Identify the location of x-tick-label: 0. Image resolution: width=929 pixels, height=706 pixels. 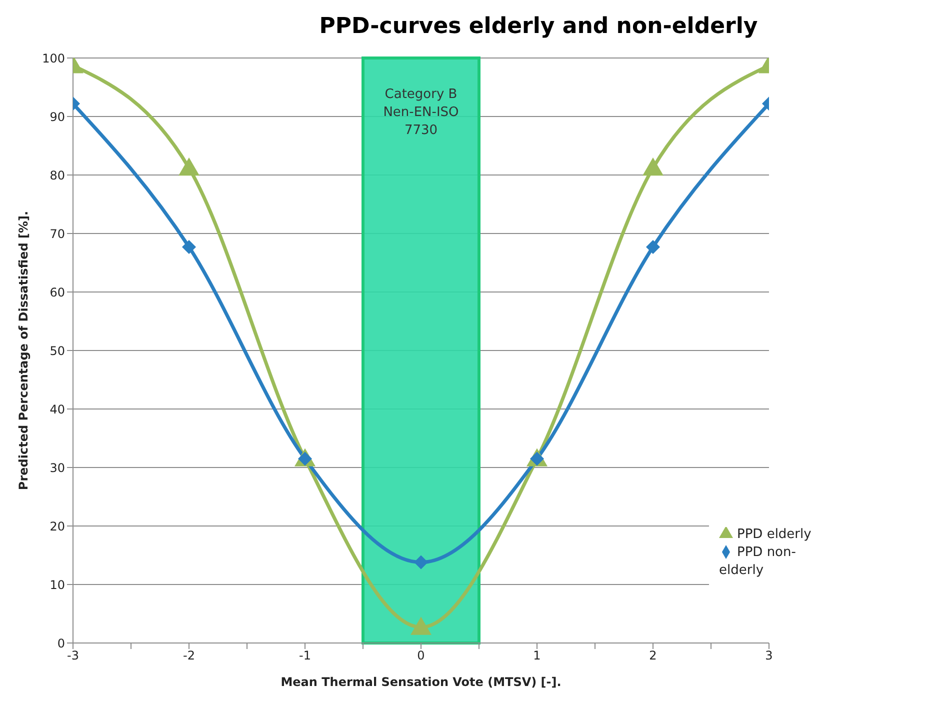
(421, 655).